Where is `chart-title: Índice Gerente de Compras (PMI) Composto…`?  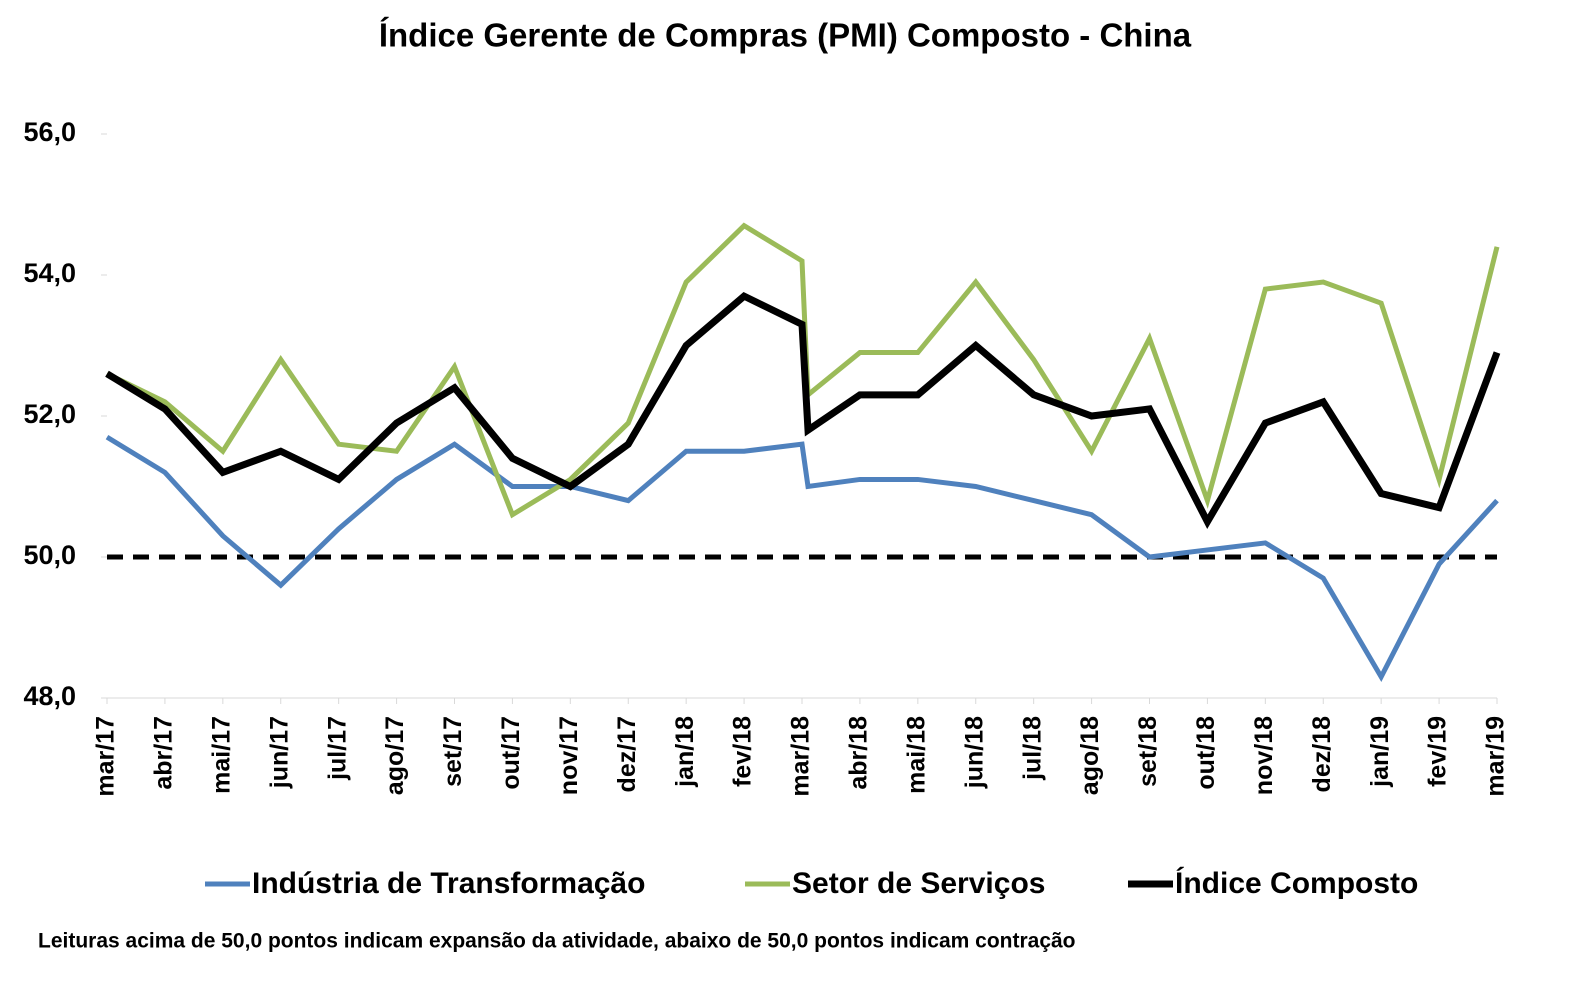
chart-title: Índice Gerente de Compras (PMI) Composto… is located at coordinates (785, 35).